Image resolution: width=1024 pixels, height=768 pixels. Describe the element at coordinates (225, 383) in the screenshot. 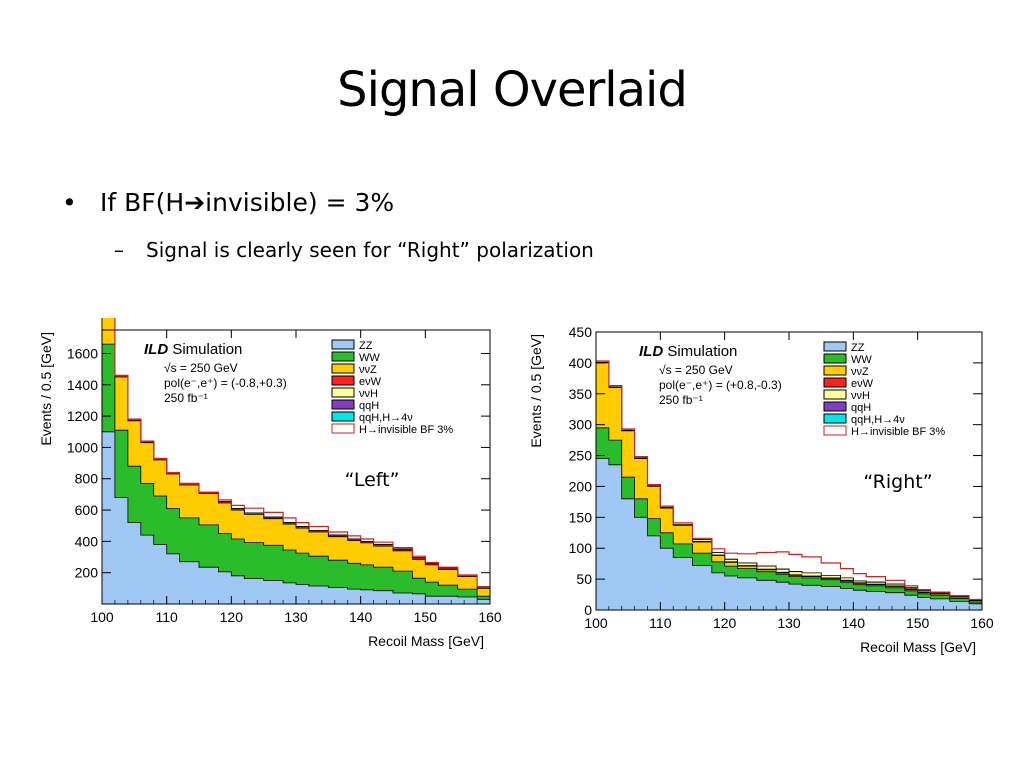

I see `info-line: pol(e⁻,e⁺) = (-0.8,+0.3)` at that location.